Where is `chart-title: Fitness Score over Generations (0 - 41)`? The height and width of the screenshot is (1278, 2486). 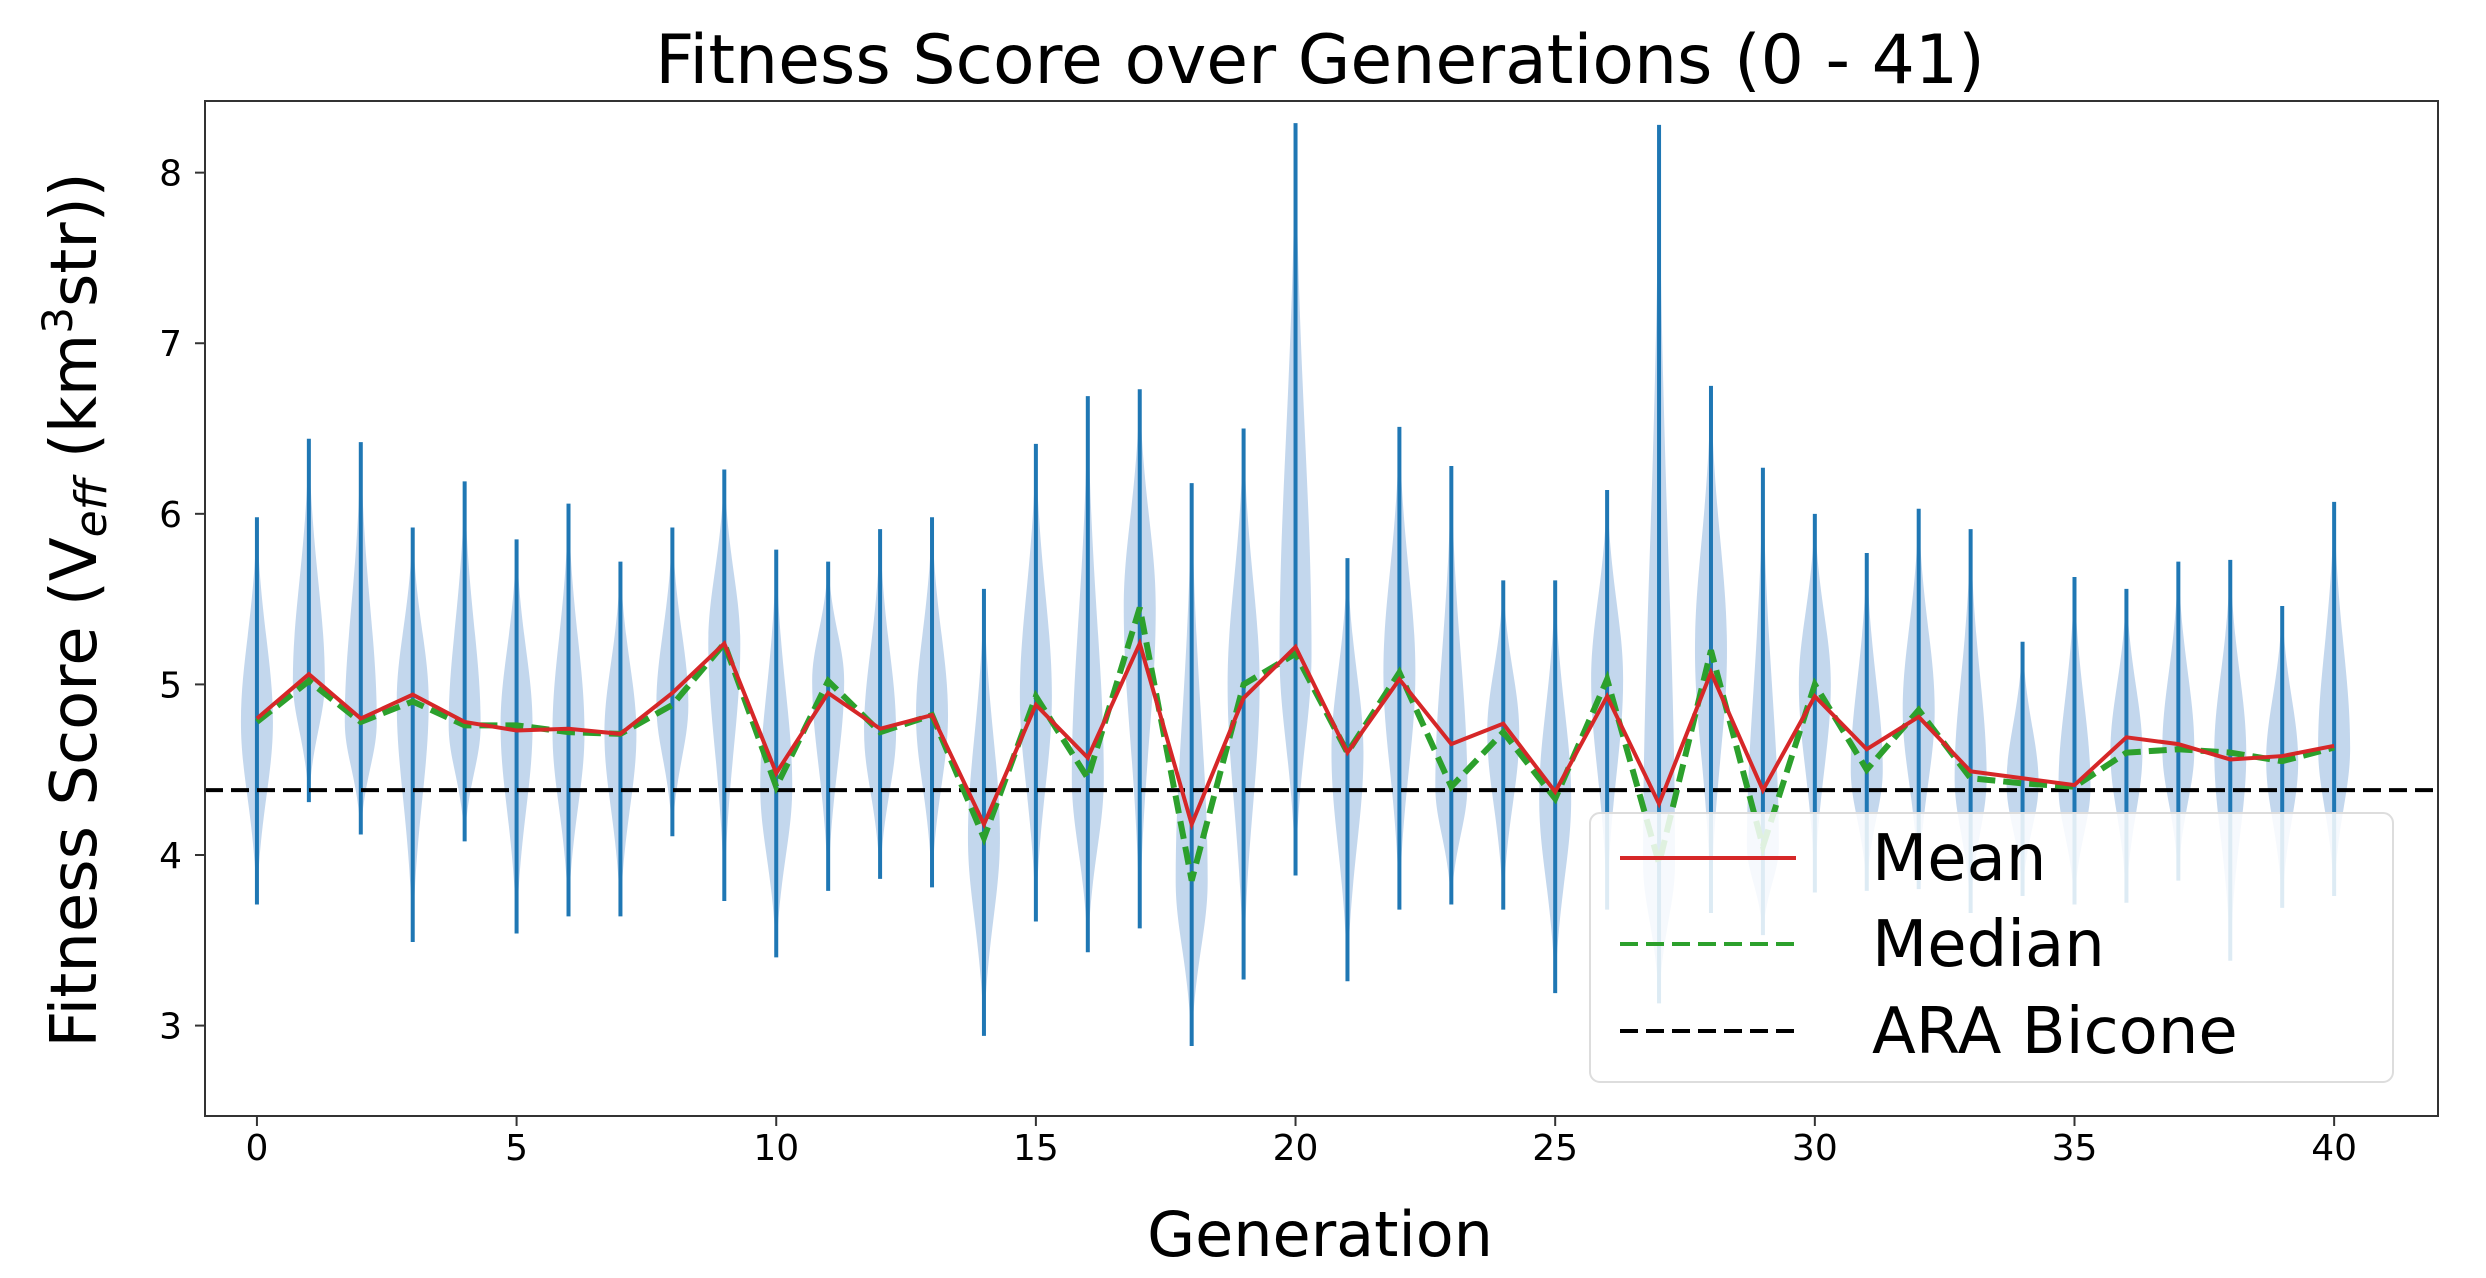
chart-title: Fitness Score over Generations (0 - 41) is located at coordinates (1319, 60).